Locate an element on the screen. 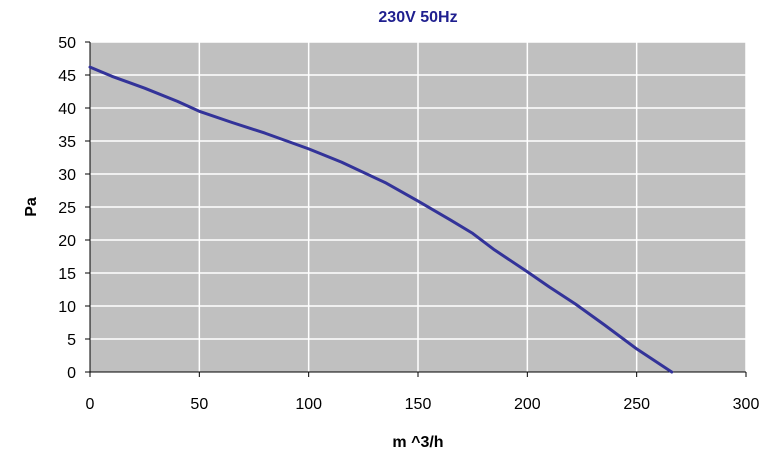 The image size is (778, 457). y-axis-title: Pa is located at coordinates (31, 207).